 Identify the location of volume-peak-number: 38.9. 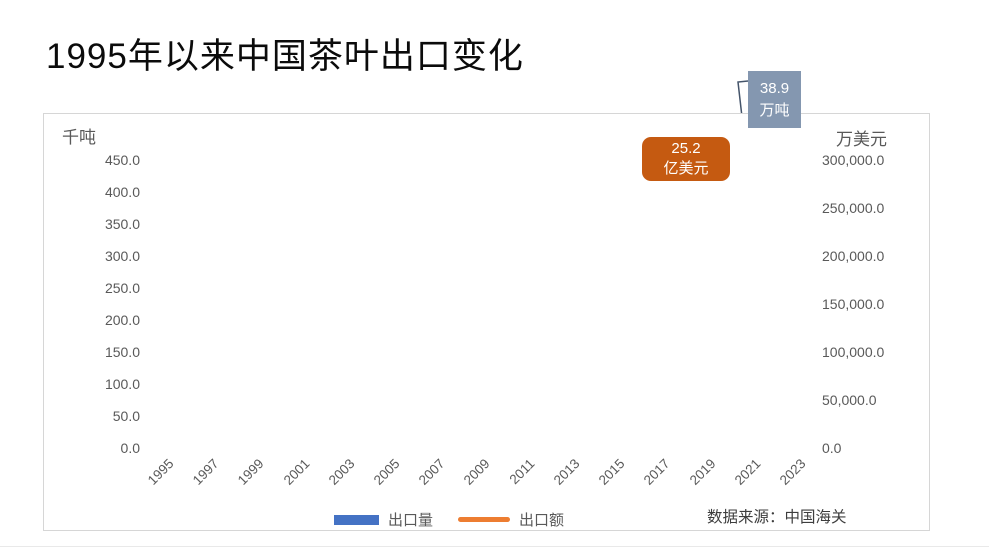
(774, 88).